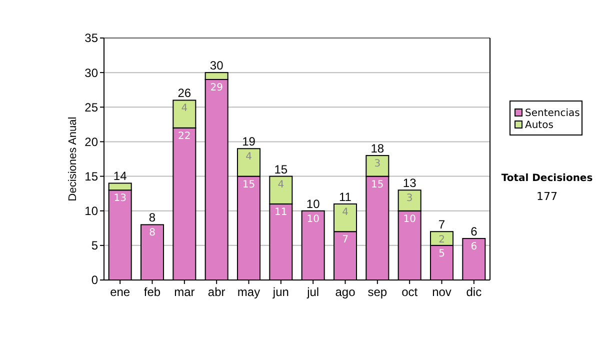  Describe the element at coordinates (152, 292) in the screenshot. I see `x-tick-label: feb` at that location.